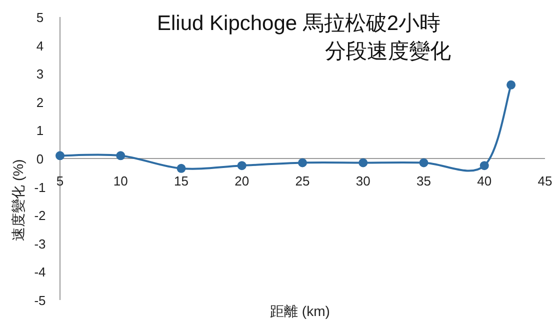 Image resolution: width=556 pixels, height=333 pixels. I want to click on y-tick-label: 4, so click(40, 46).